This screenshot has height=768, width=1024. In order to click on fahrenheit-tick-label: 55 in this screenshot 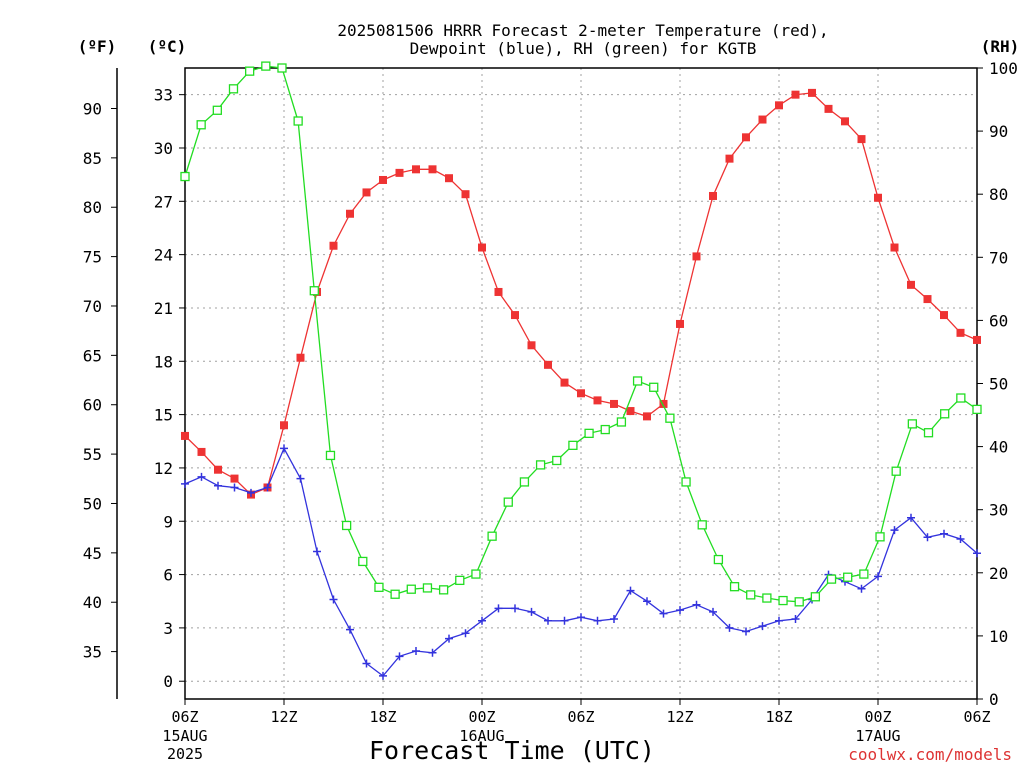, I will do `click(92, 454)`.